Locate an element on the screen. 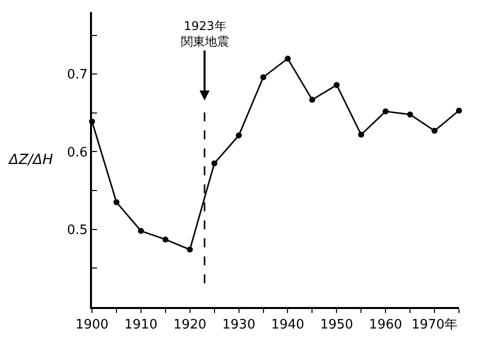 This screenshot has width=479, height=344. x-tick-label: 1920 is located at coordinates (189, 324).